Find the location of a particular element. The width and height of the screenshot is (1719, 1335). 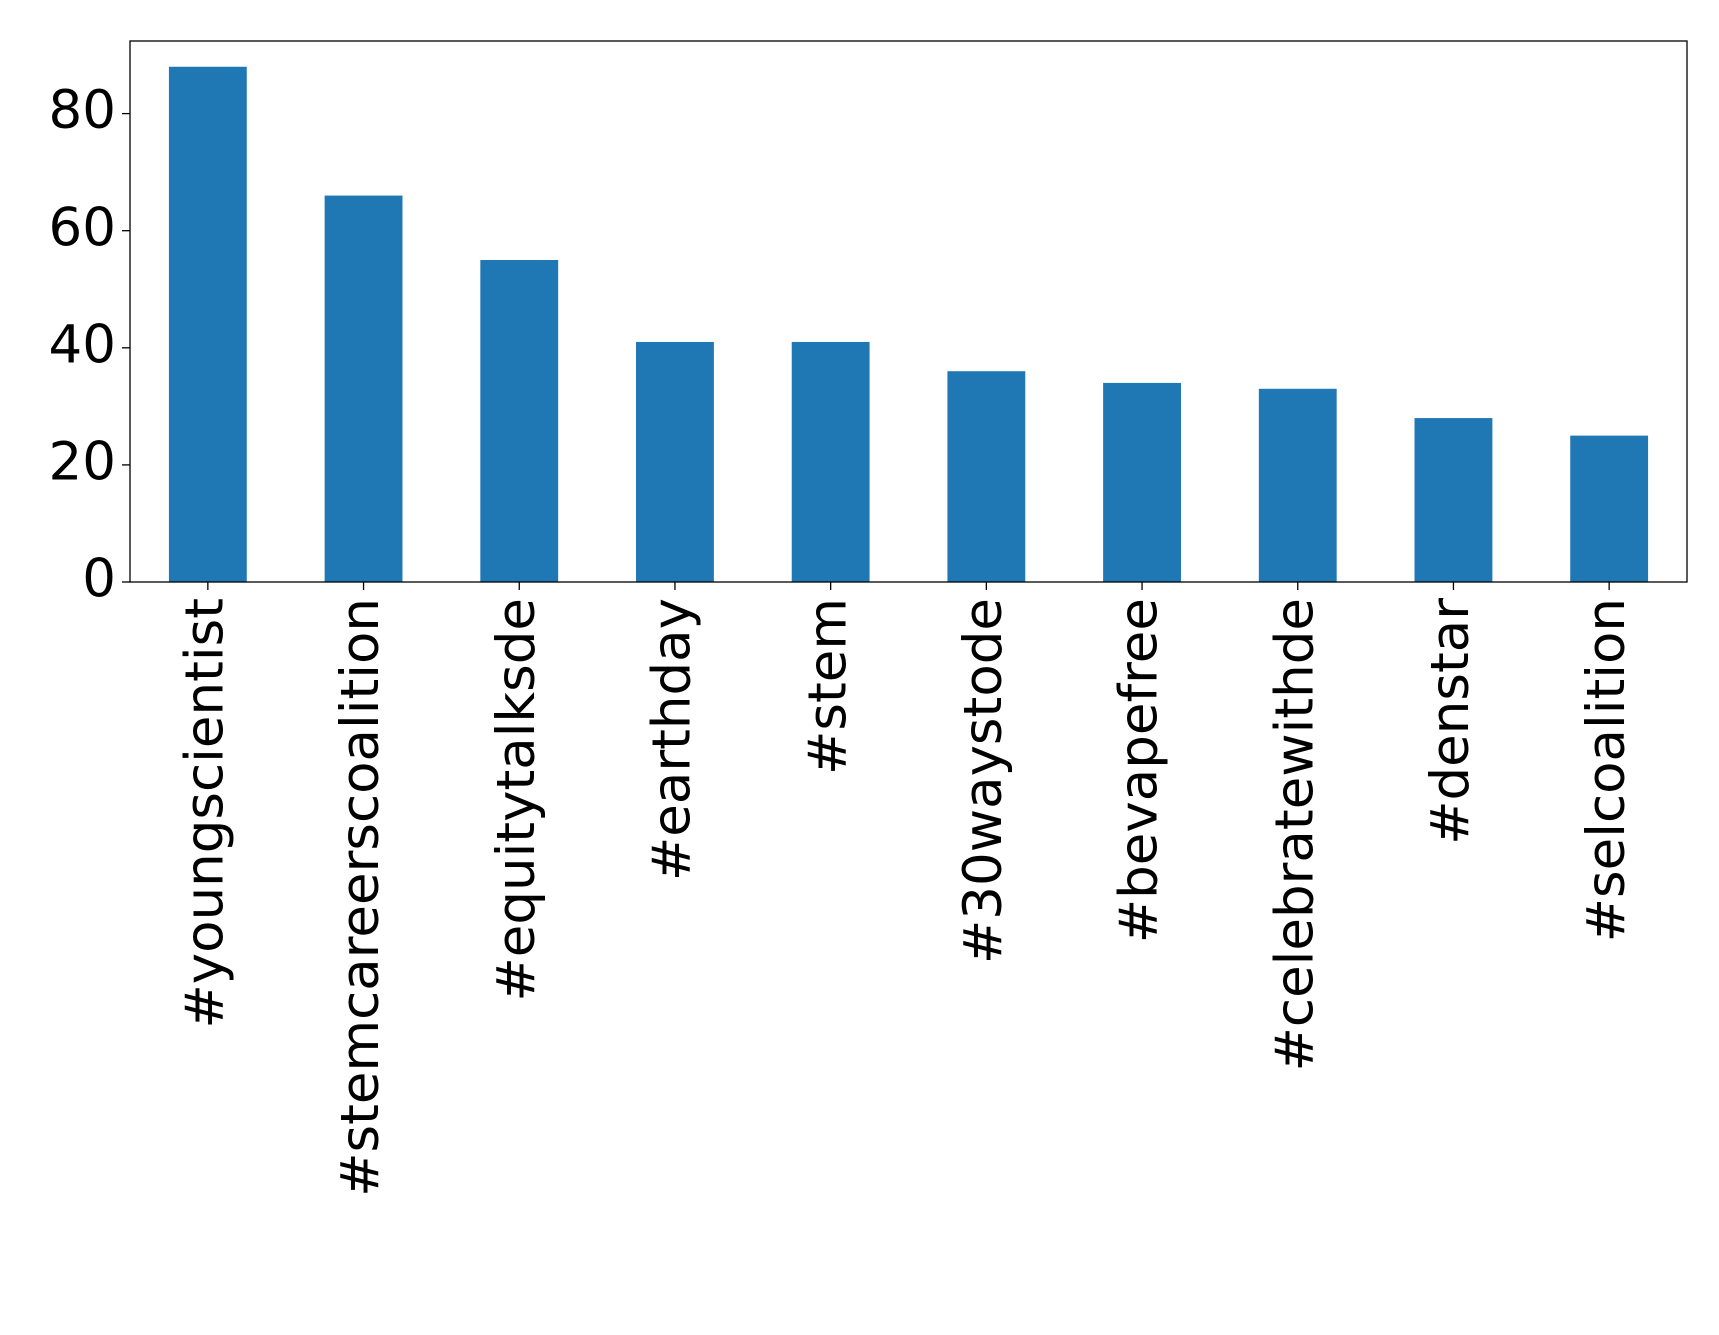

y-tick-label: 40 is located at coordinates (82, 344).